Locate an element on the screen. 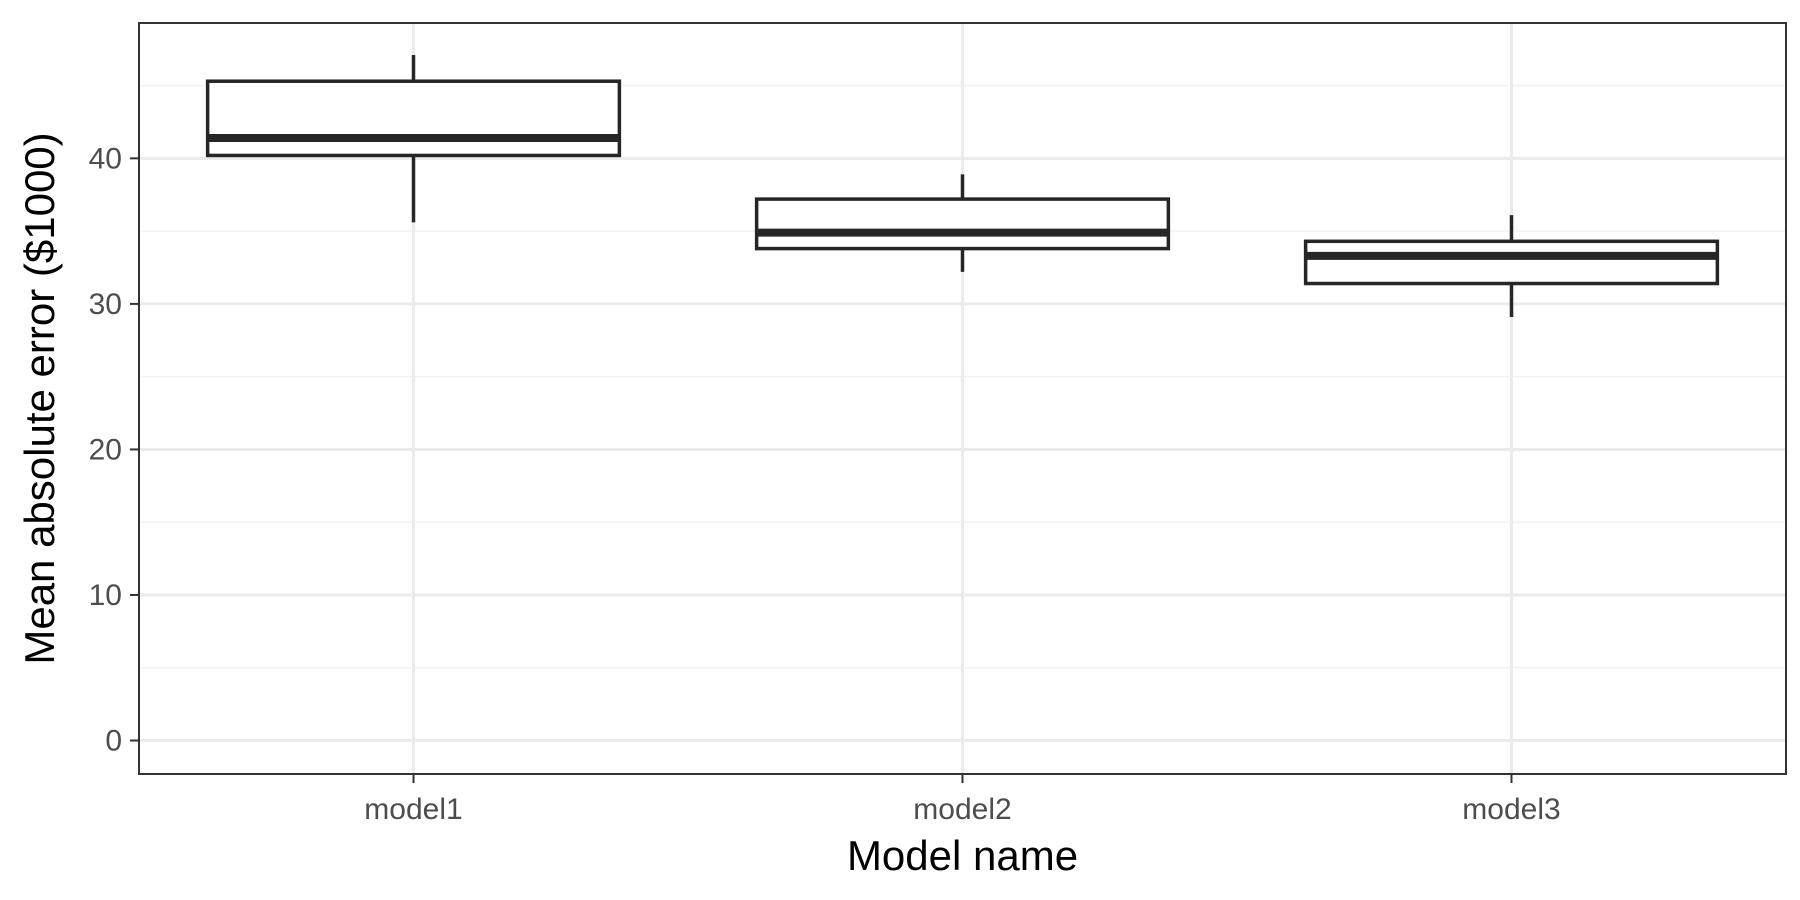 The height and width of the screenshot is (900, 1800). y-tick-label: 0 is located at coordinates (113, 741).